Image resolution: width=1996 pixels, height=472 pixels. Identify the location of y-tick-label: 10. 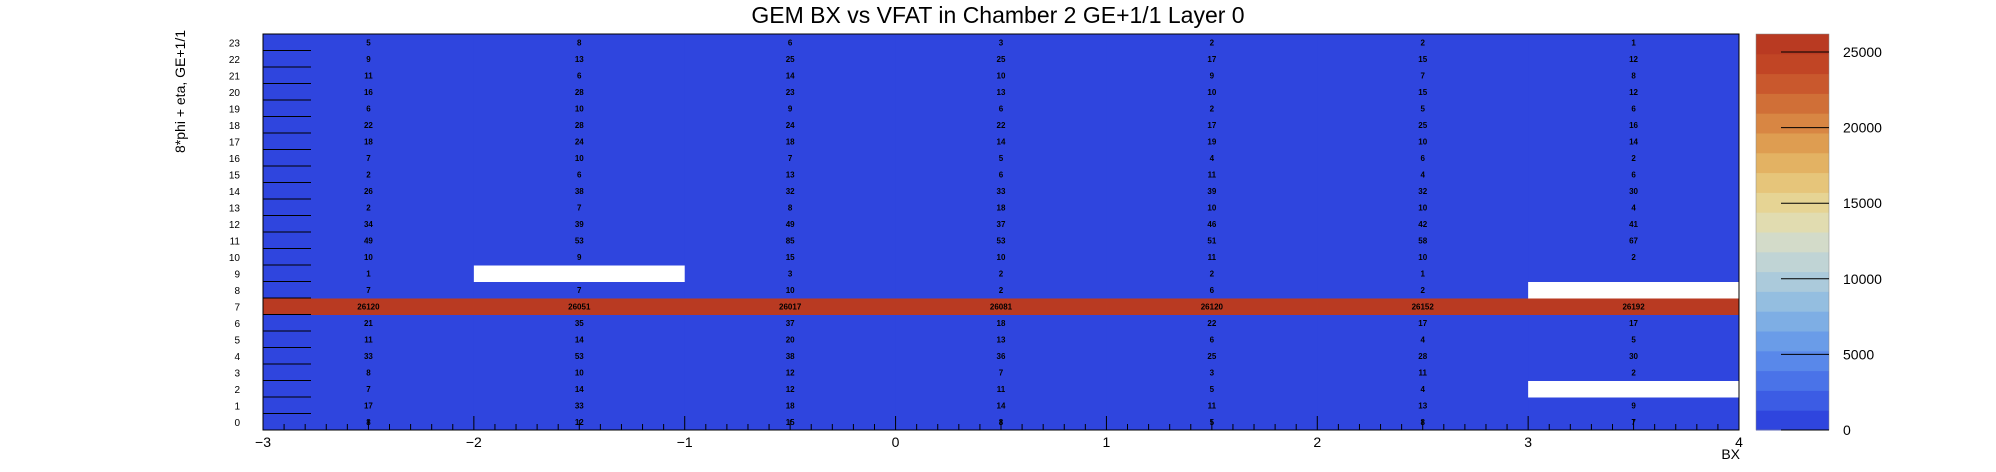
(235, 258).